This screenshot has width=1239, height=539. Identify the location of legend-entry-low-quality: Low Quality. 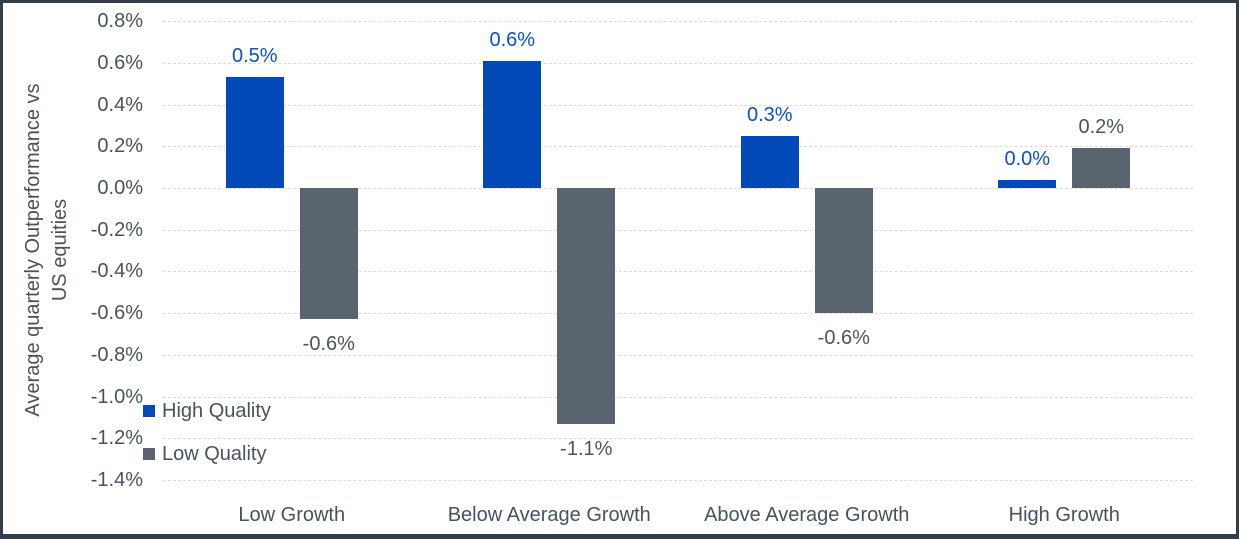
(205, 454).